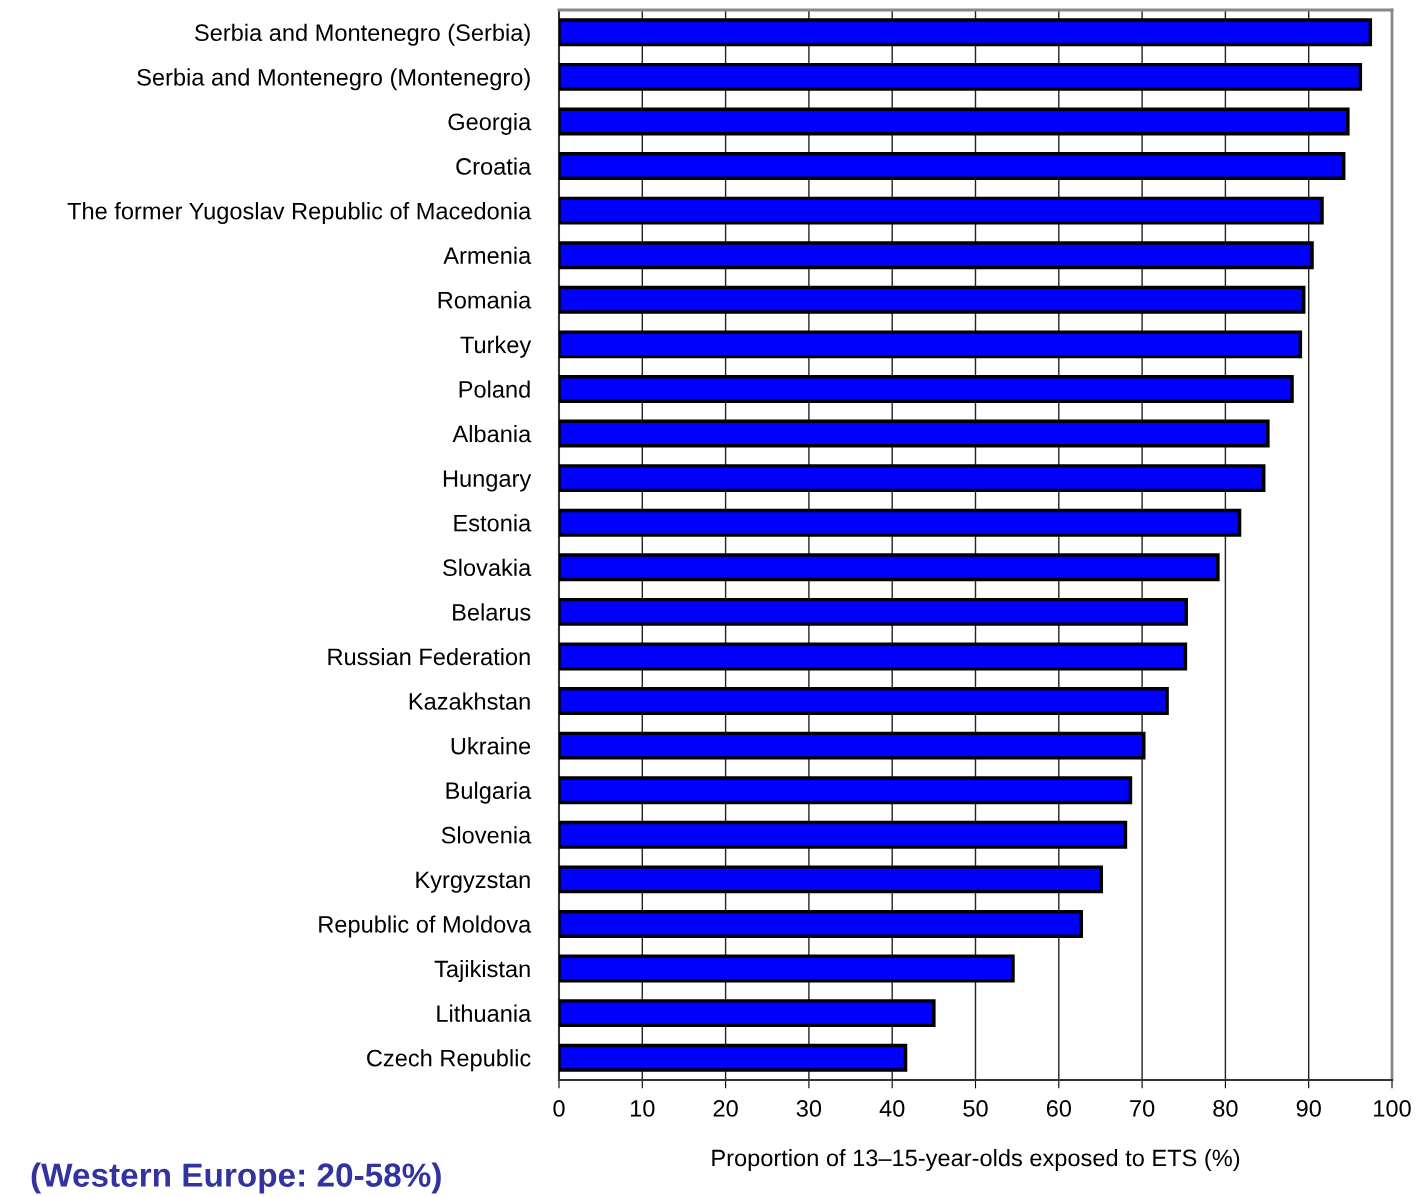  Describe the element at coordinates (429, 656) in the screenshot. I see `y-tick-label: Russian Federation` at that location.